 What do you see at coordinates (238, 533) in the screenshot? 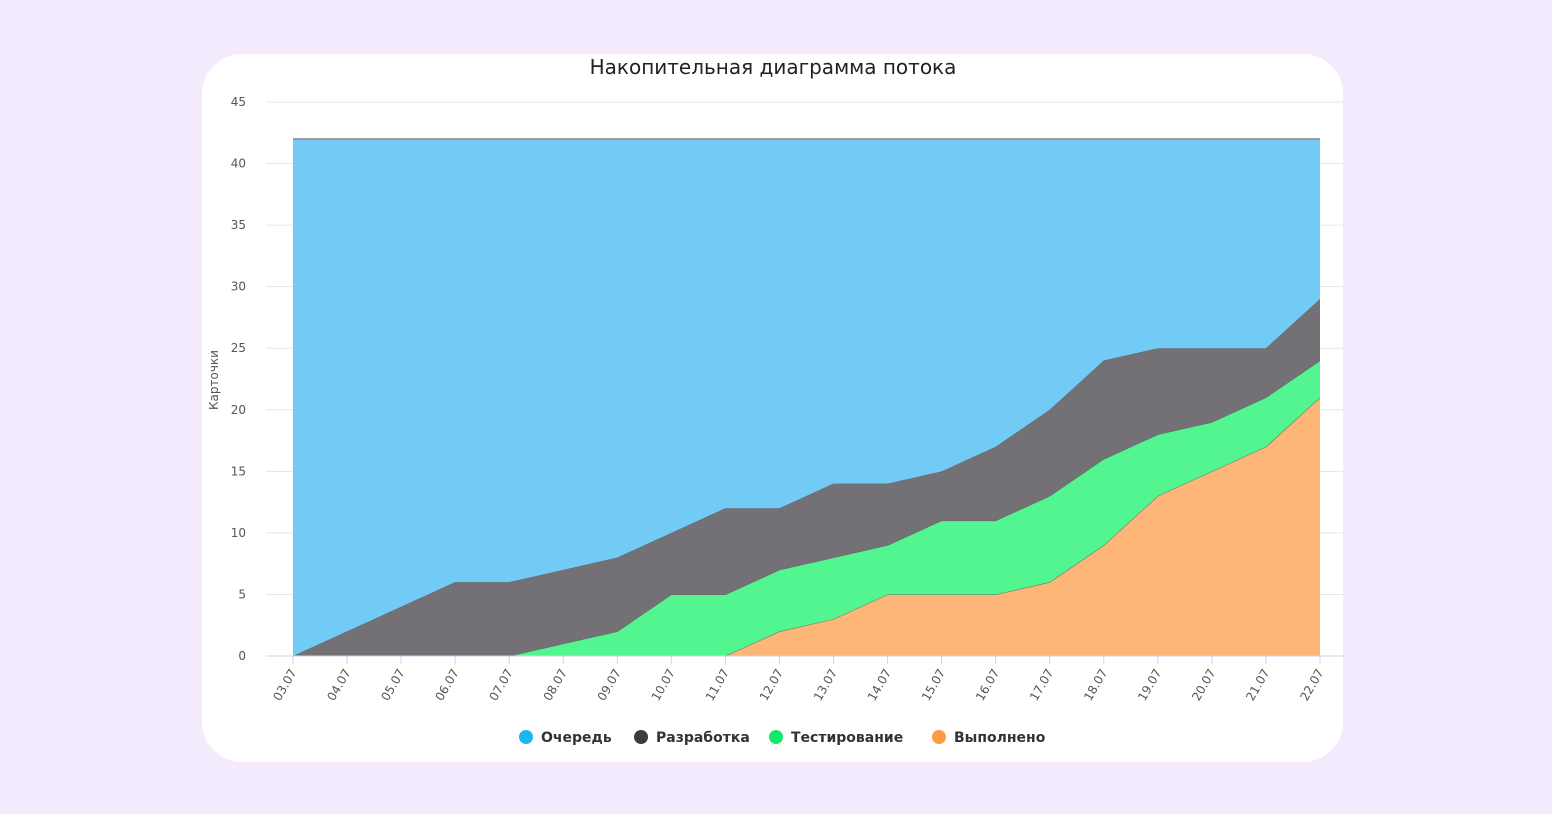
I see `y-tick-label: 10` at bounding box center [238, 533].